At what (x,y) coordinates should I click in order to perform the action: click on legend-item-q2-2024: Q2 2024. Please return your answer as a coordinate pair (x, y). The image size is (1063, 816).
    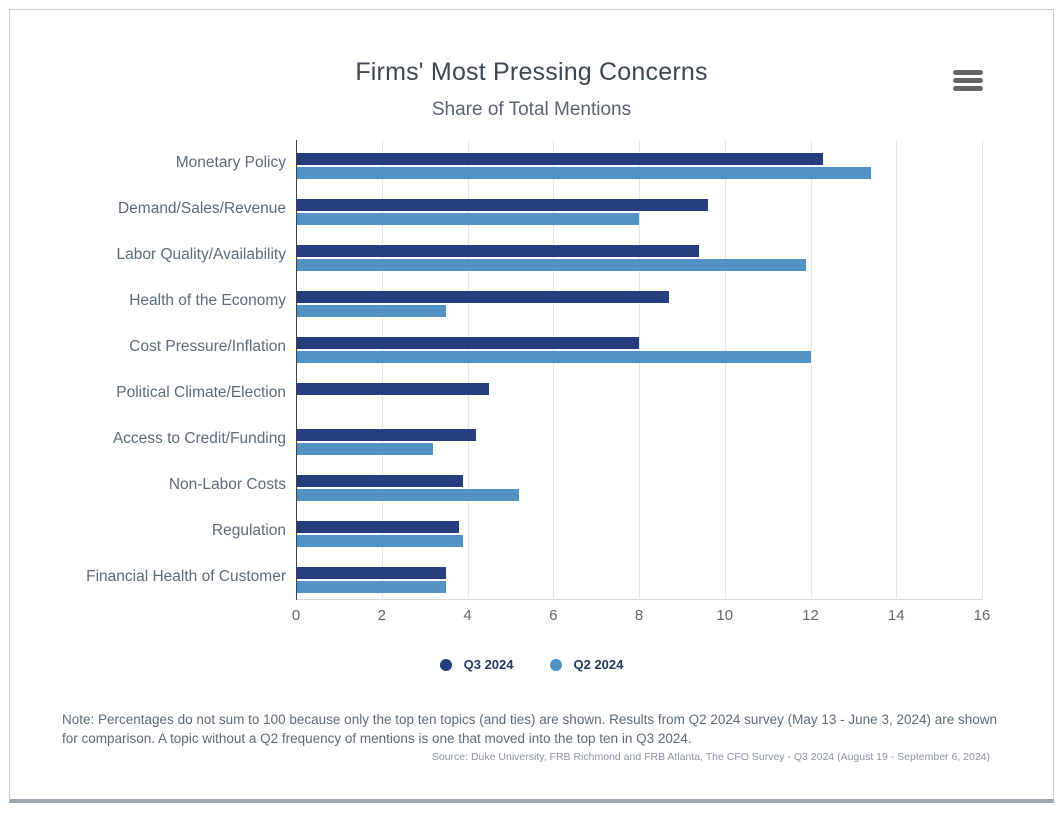
    Looking at the image, I should click on (586, 664).